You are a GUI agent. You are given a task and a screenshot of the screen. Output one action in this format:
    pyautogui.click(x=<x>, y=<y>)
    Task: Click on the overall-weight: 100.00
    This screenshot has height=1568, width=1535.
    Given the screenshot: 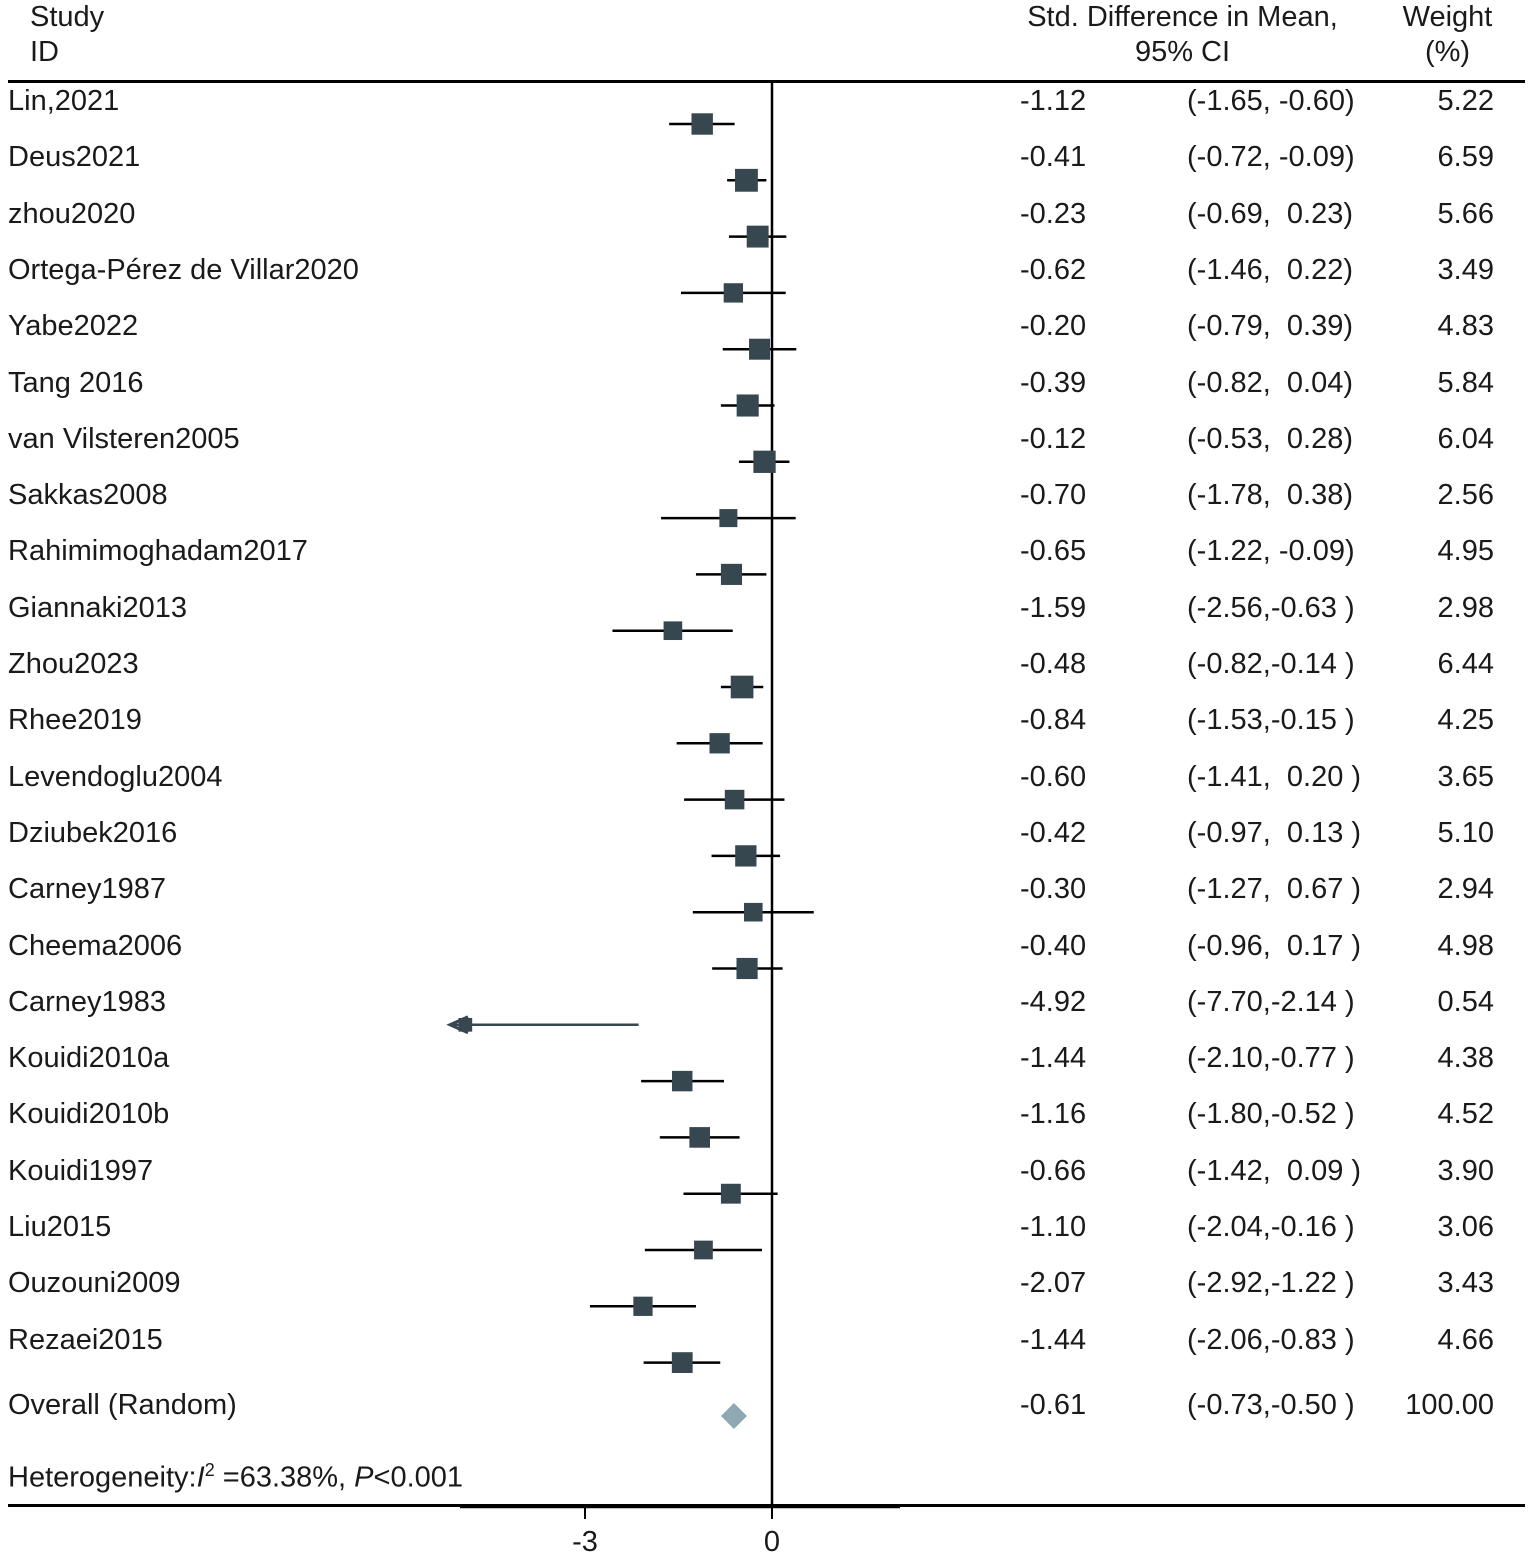 What is the action you would take?
    pyautogui.click(x=1449, y=1405)
    